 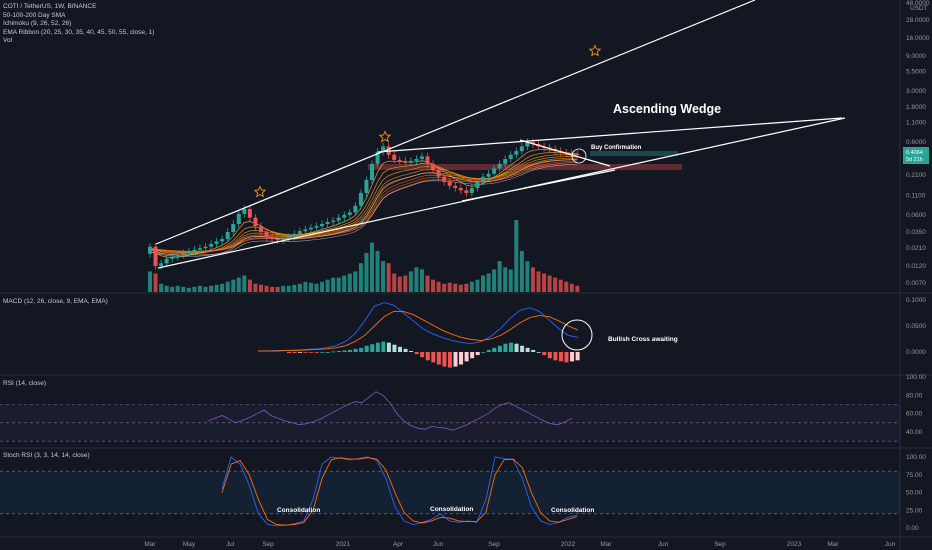 I want to click on macd-tick-0: 0.1000, so click(x=916, y=300).